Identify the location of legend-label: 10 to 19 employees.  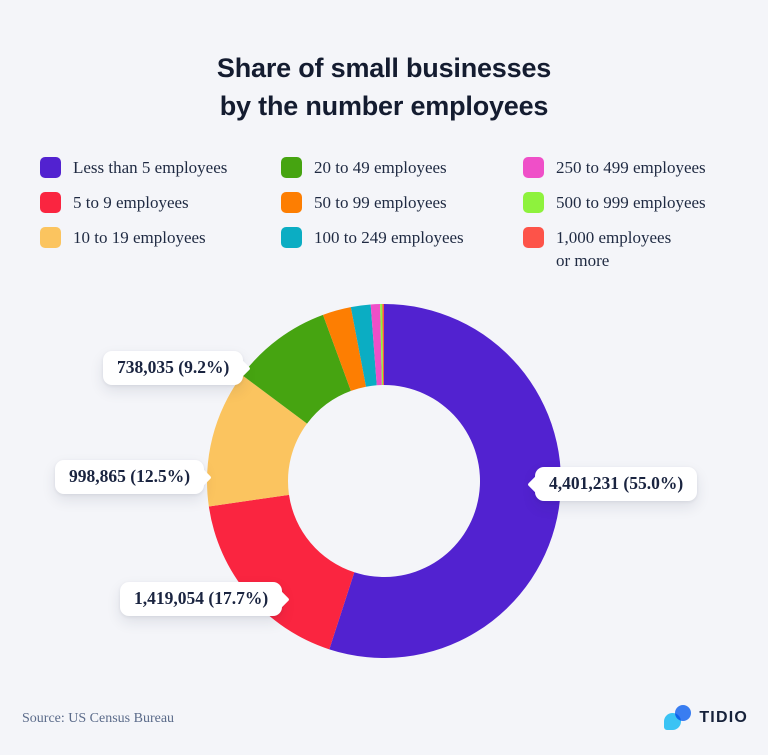
(139, 237).